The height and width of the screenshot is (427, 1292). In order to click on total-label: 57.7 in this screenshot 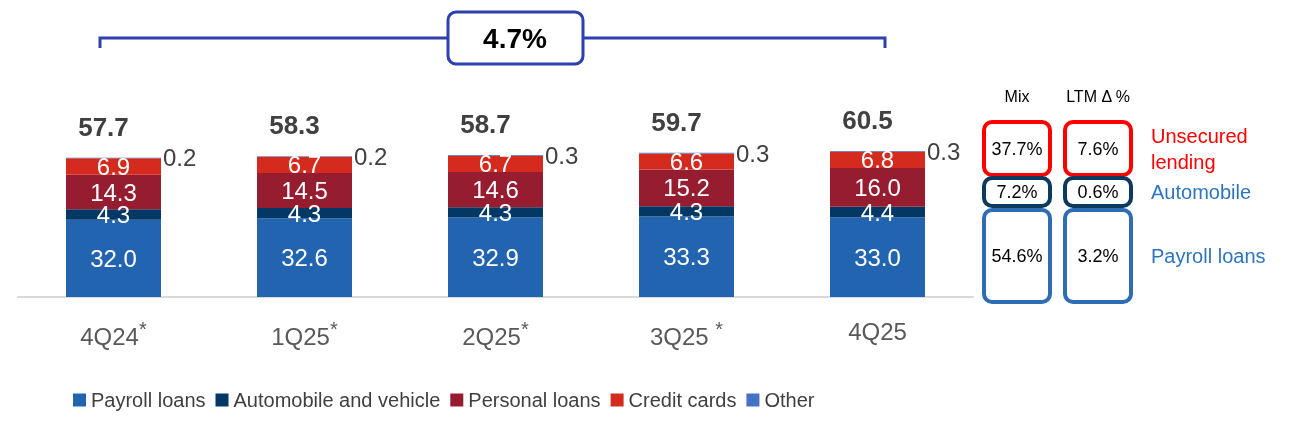, I will do `click(103, 126)`.